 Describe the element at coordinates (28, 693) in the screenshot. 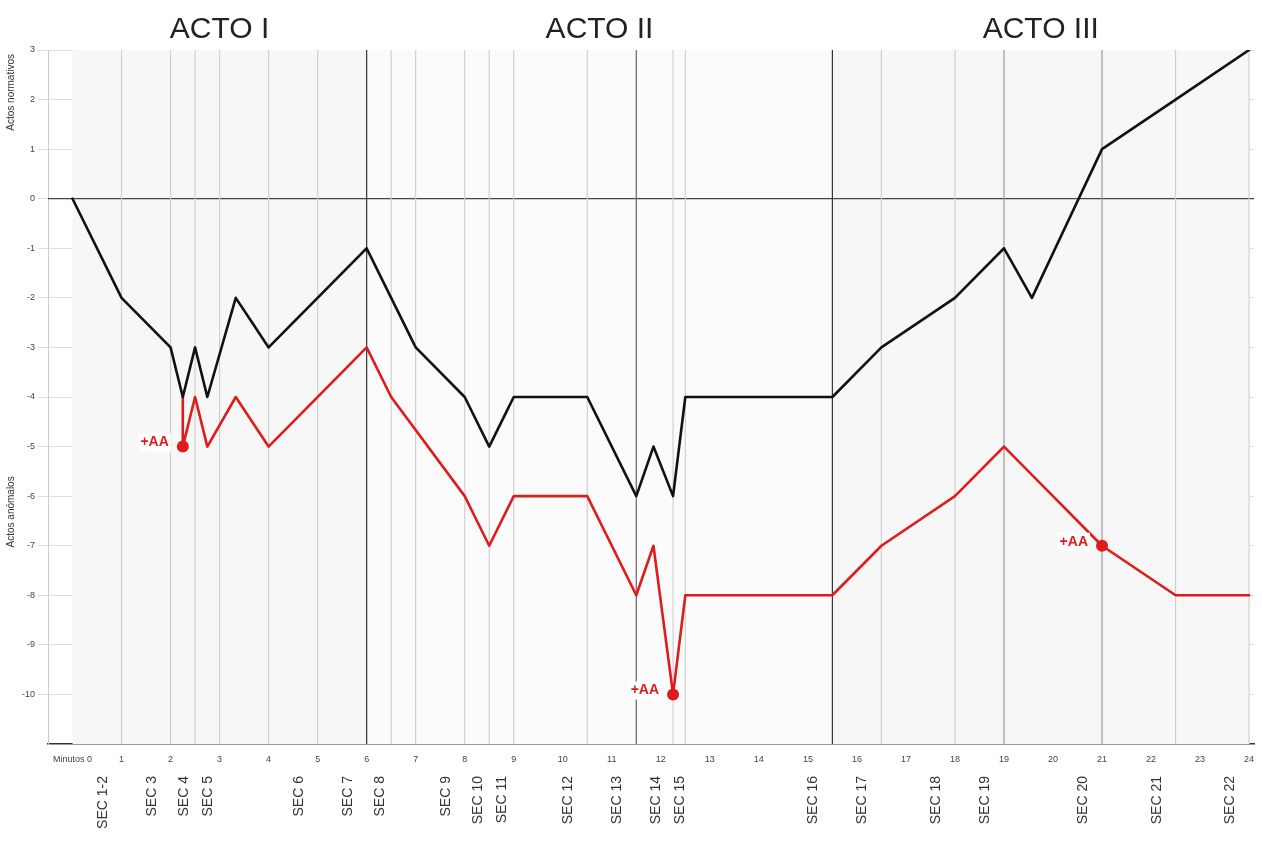

I see `y-tick-label: -10` at that location.